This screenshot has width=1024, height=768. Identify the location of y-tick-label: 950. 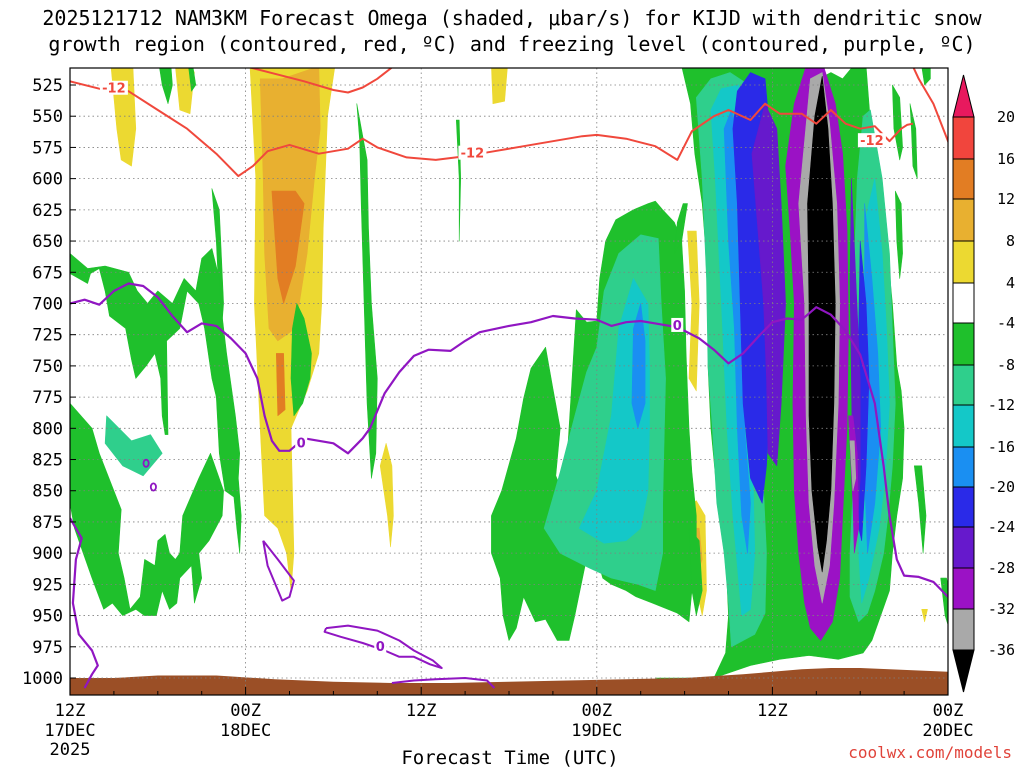
(47, 617).